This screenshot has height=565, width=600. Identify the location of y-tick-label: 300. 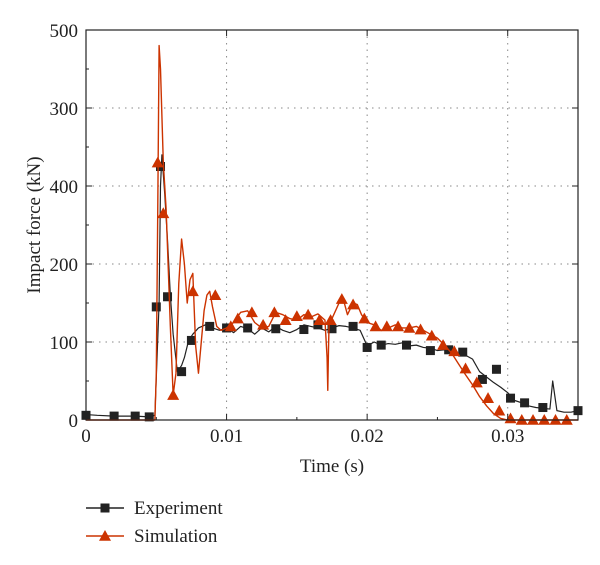
(64, 109).